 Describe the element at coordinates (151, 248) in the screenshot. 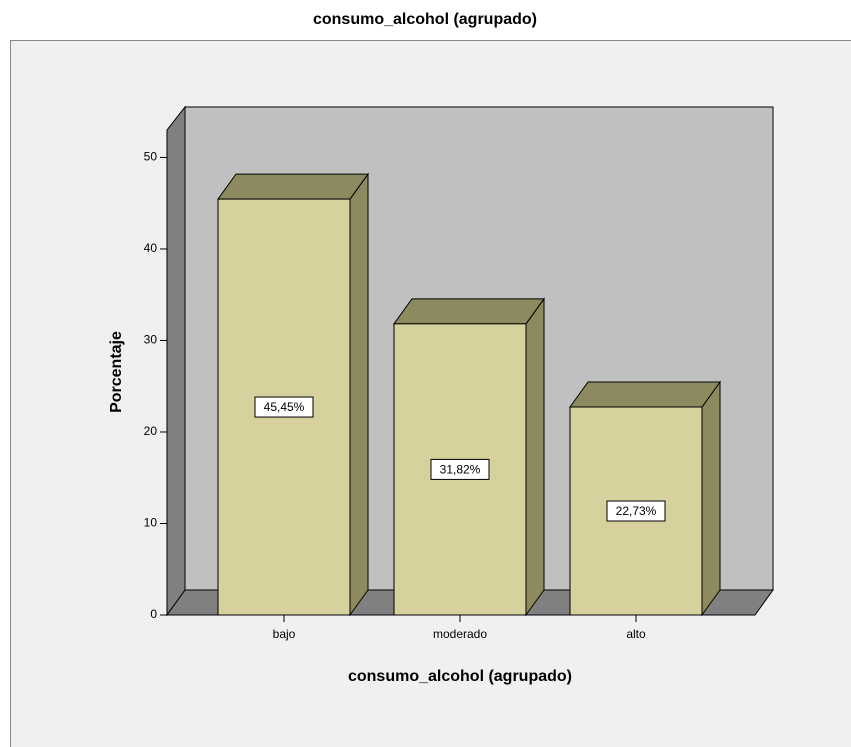

I see `y-tick-label: 40` at that location.